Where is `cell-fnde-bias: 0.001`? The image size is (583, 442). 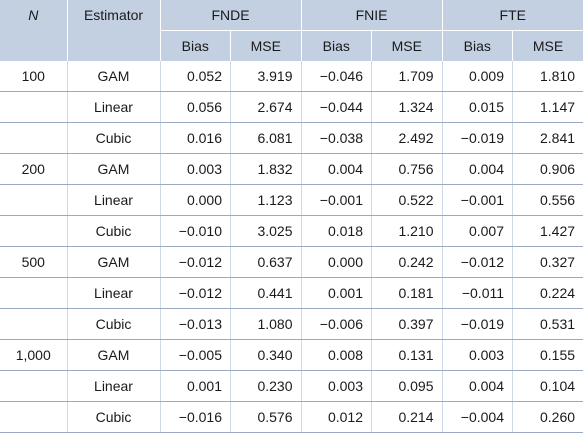
cell-fnde-bias: 0.001 is located at coordinates (195, 386).